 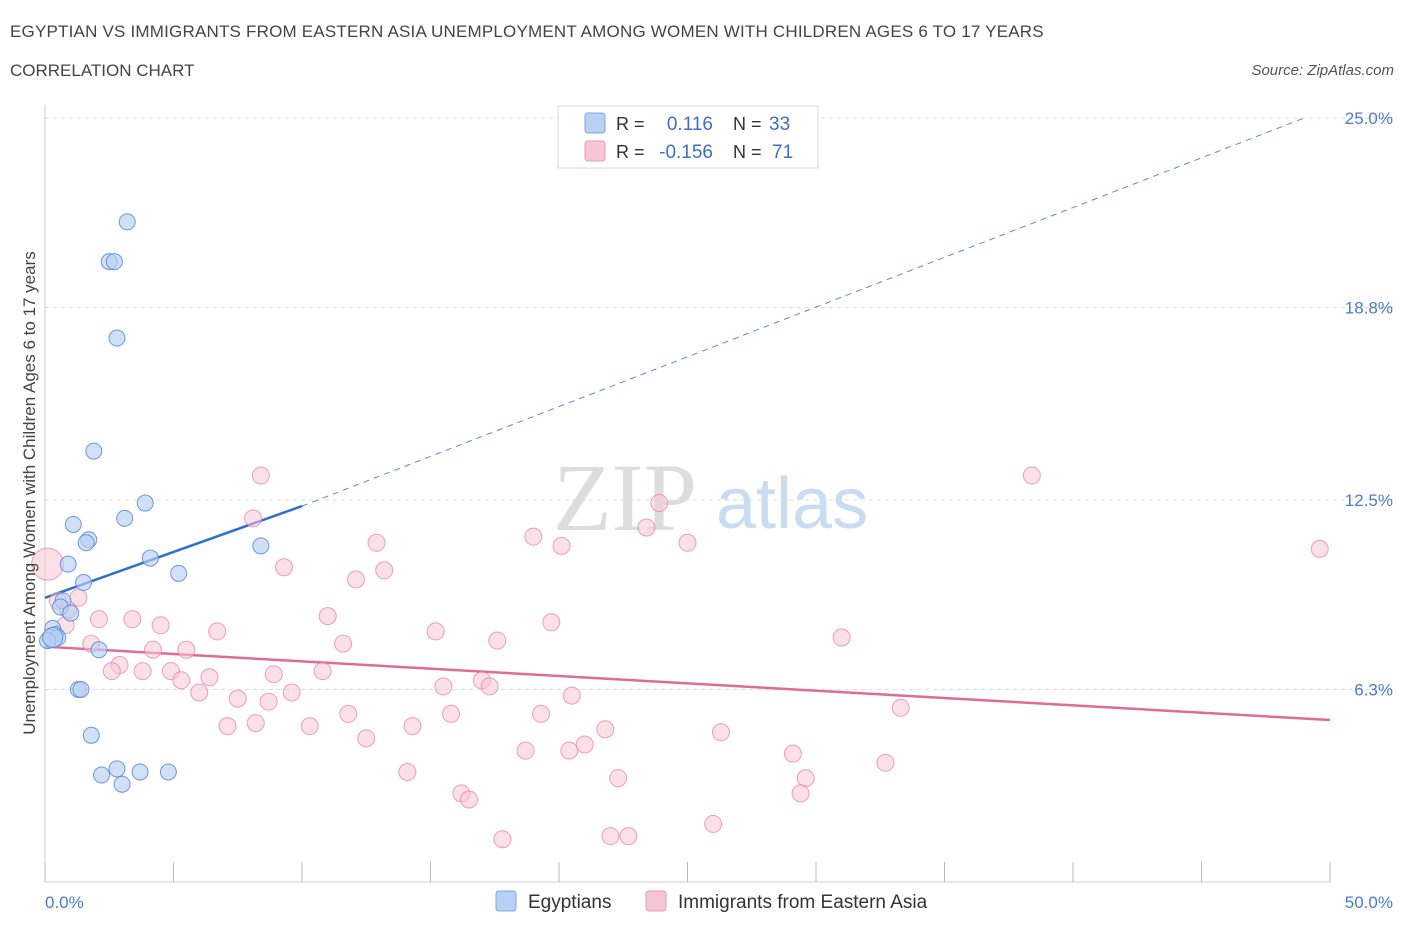 What do you see at coordinates (595, 151) in the screenshot?
I see `immigrants-legend-swatch` at bounding box center [595, 151].